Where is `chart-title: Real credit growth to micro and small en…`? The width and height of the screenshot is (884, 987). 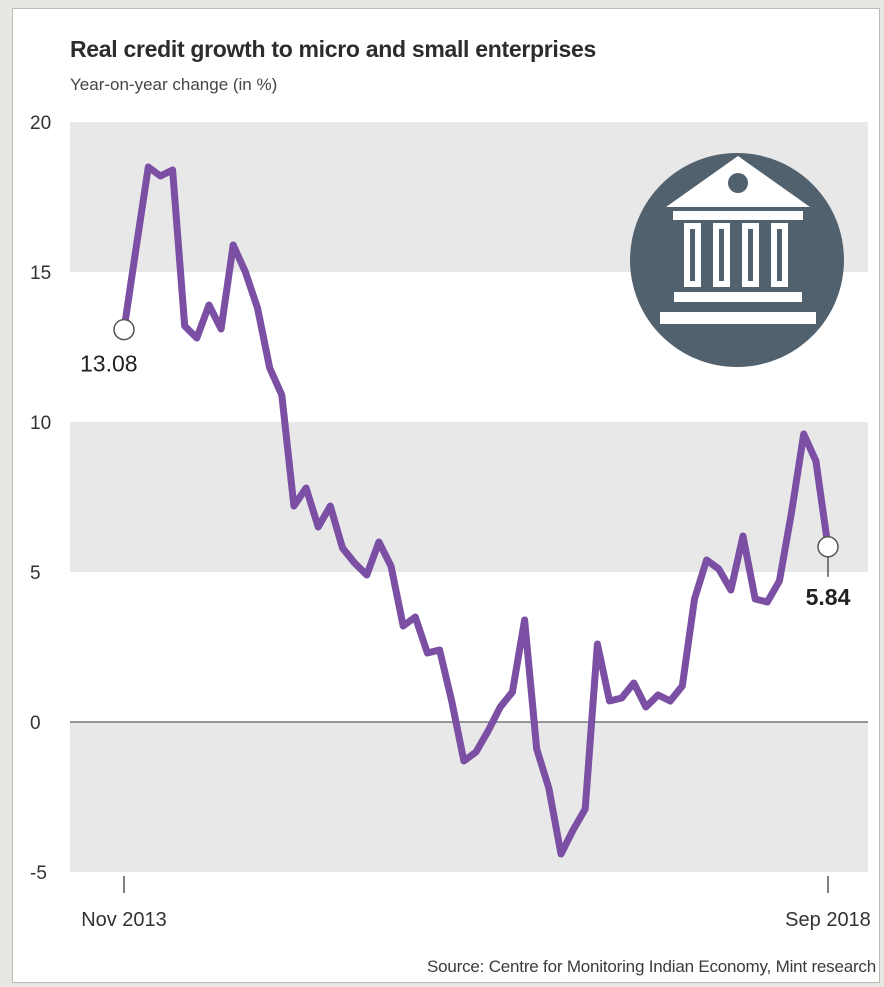 chart-title: Real credit growth to micro and small en… is located at coordinates (333, 49).